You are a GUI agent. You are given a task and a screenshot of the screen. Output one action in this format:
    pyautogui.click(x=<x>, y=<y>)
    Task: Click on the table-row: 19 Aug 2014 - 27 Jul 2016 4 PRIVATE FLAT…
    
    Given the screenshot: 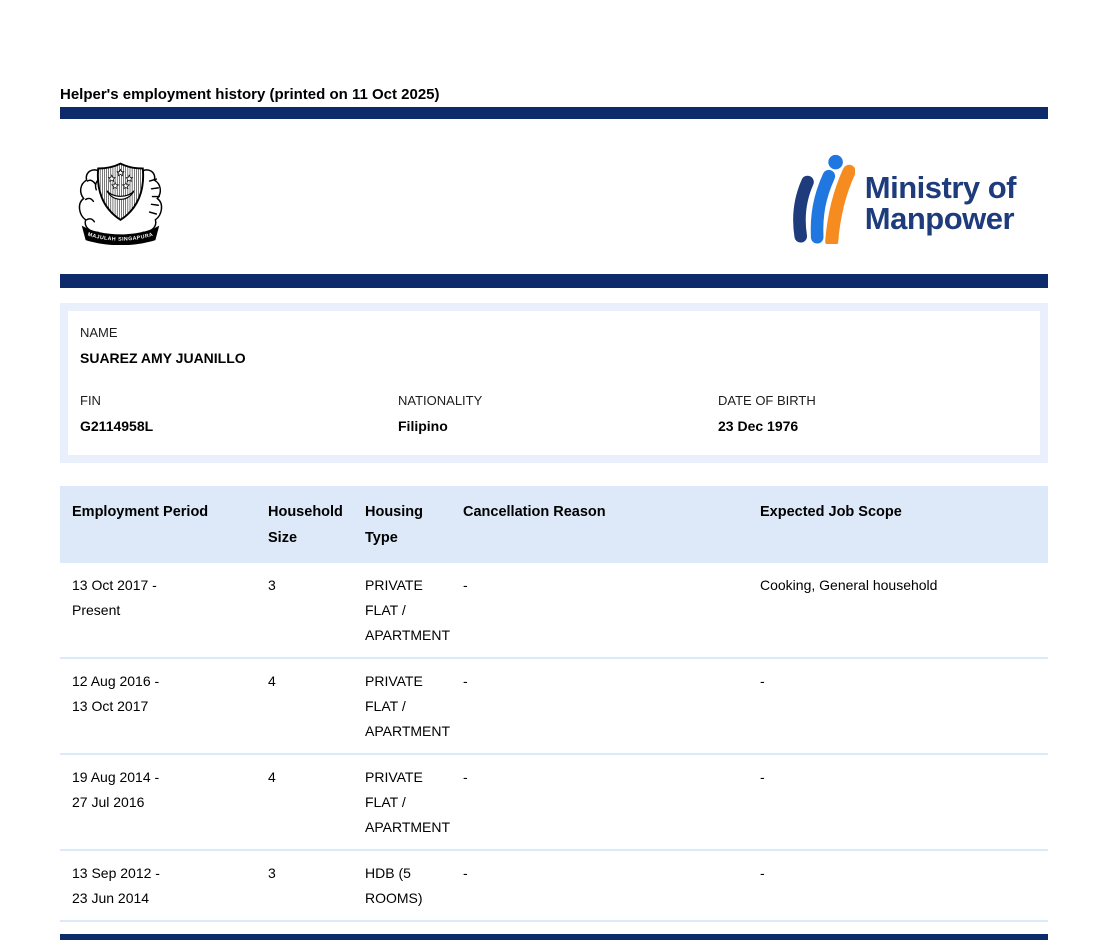 What is the action you would take?
    pyautogui.click(x=554, y=802)
    